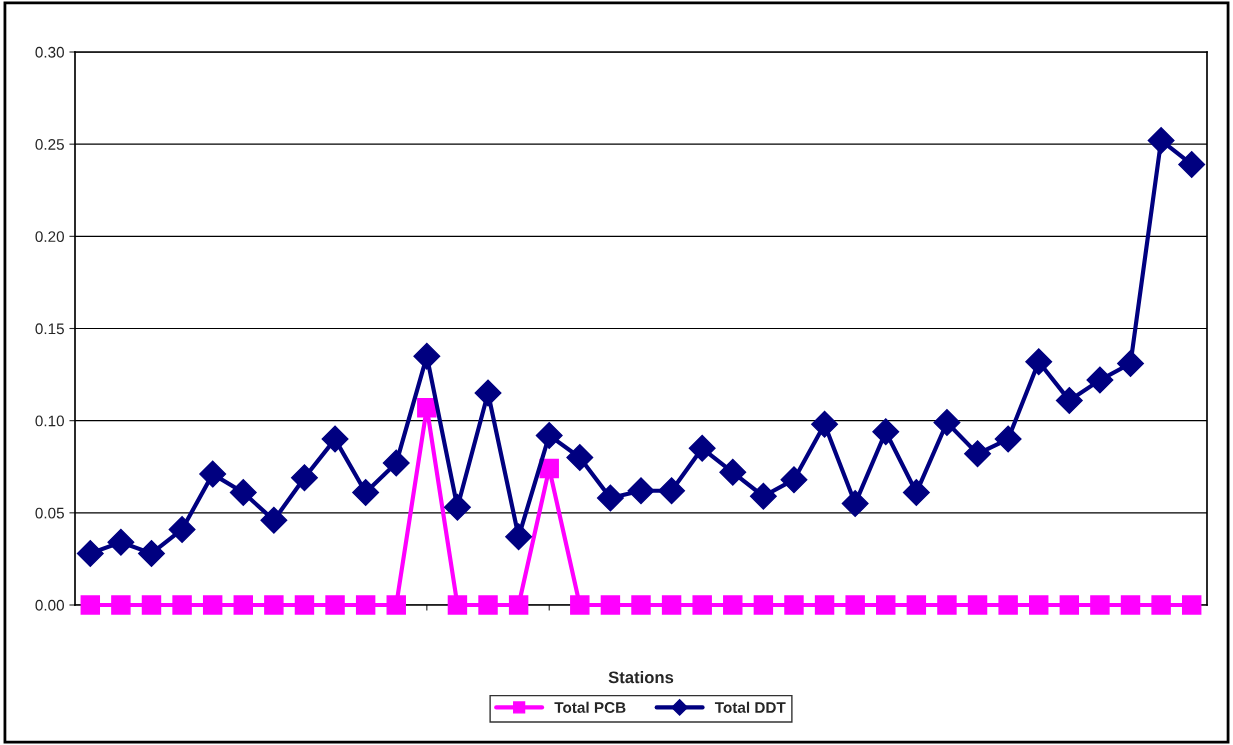 This screenshot has width=1233, height=745. Describe the element at coordinates (49, 421) in the screenshot. I see `y-tick-label: 0.10` at that location.